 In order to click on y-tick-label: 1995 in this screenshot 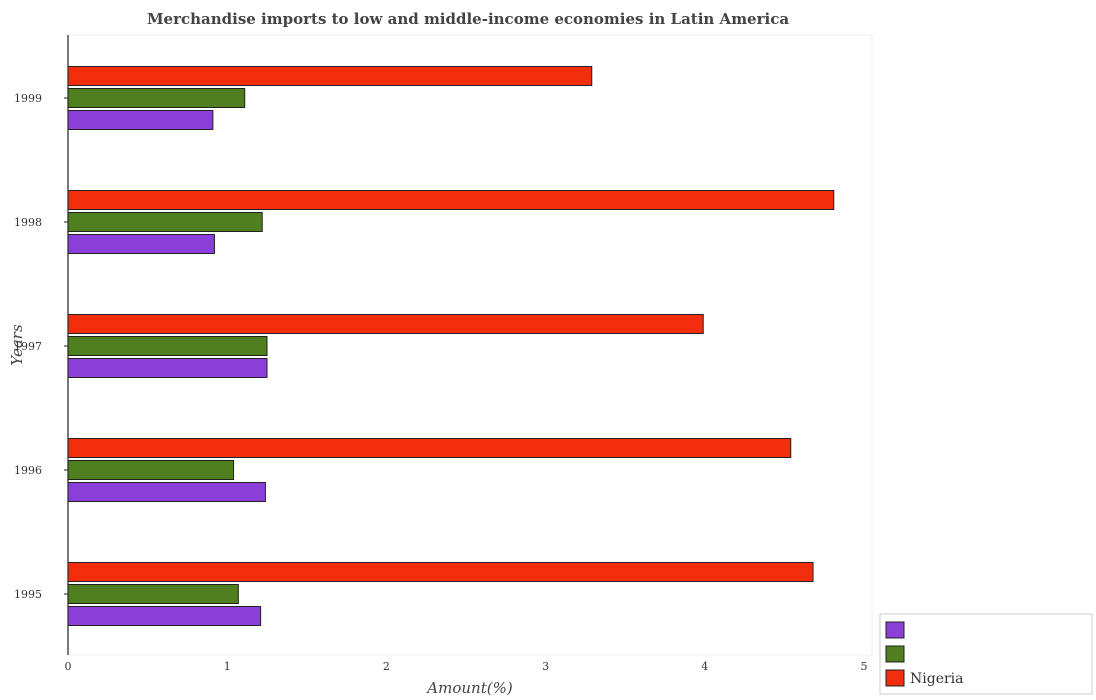, I will do `click(28, 594)`.